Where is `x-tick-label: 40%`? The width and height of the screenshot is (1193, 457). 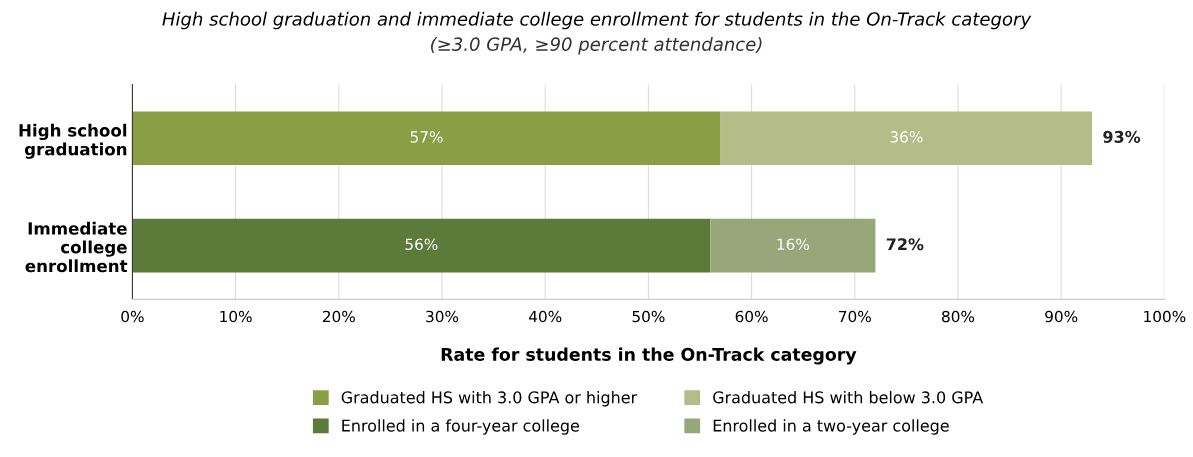 x-tick-label: 40% is located at coordinates (545, 316).